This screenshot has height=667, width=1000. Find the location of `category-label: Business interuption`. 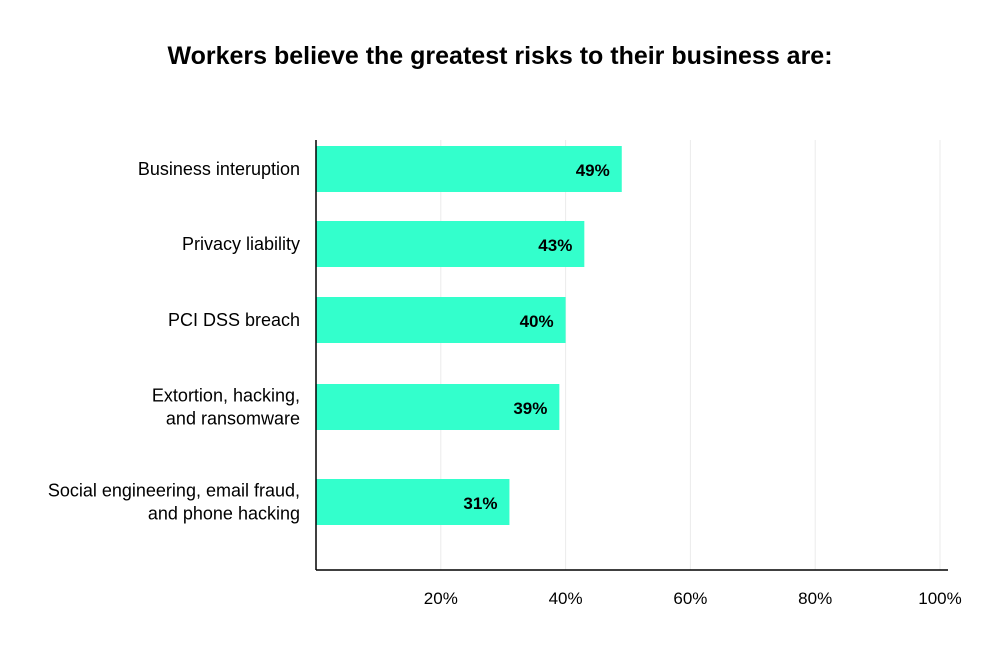

category-label: Business interuption is located at coordinates (219, 169).